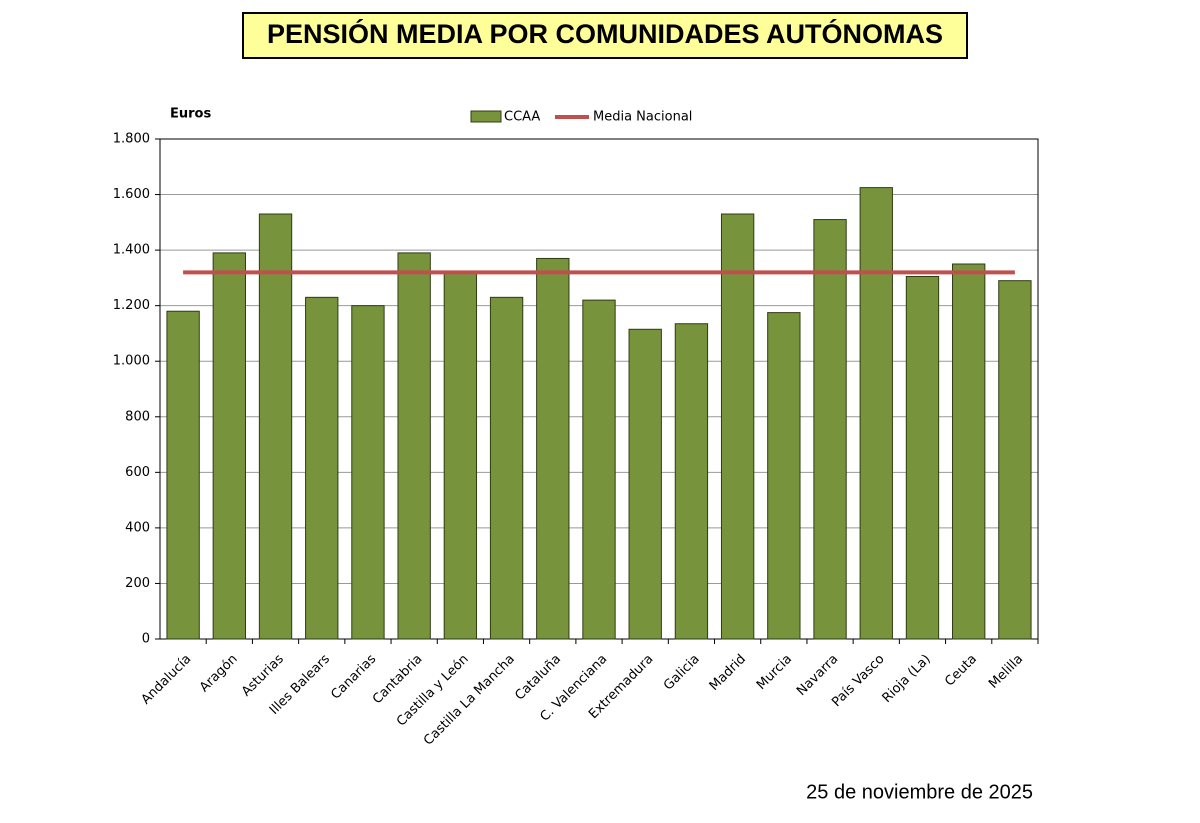 This screenshot has height=823, width=1200. I want to click on legend-label: CCAA, so click(522, 117).